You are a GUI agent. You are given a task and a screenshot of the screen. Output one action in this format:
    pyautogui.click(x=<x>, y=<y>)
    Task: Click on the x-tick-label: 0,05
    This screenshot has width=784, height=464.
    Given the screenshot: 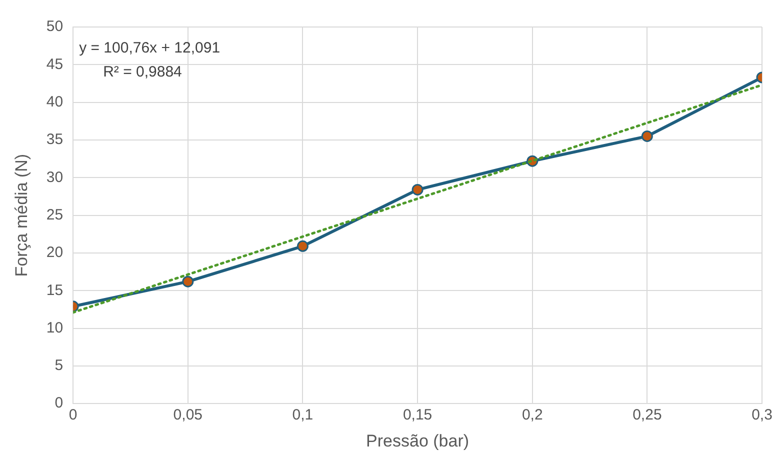 What is the action you would take?
    pyautogui.click(x=188, y=415)
    